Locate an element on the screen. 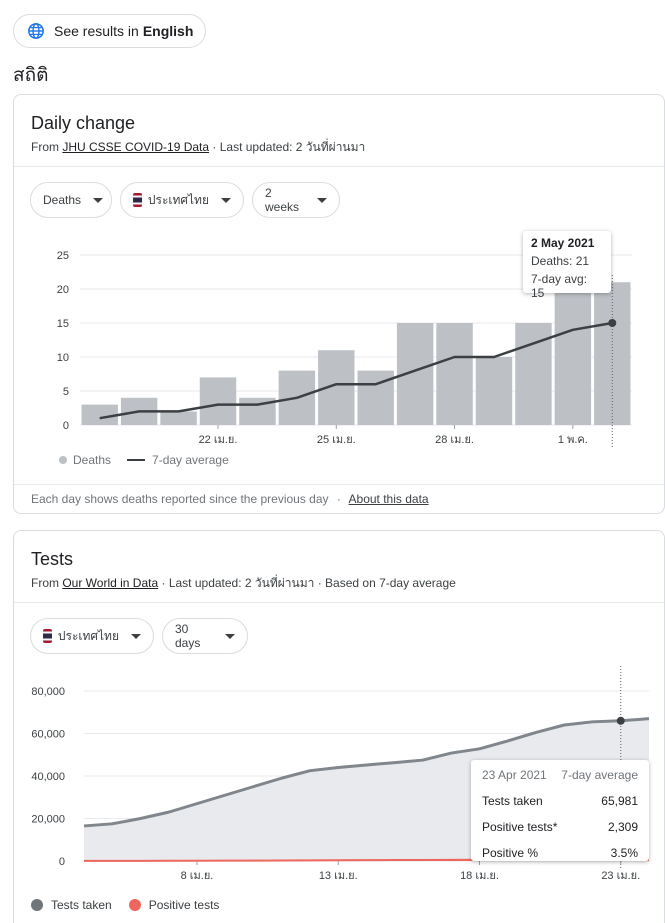 Image resolution: width=665 pixels, height=923 pixels. owid-source-link: Our World in Data is located at coordinates (110, 583).